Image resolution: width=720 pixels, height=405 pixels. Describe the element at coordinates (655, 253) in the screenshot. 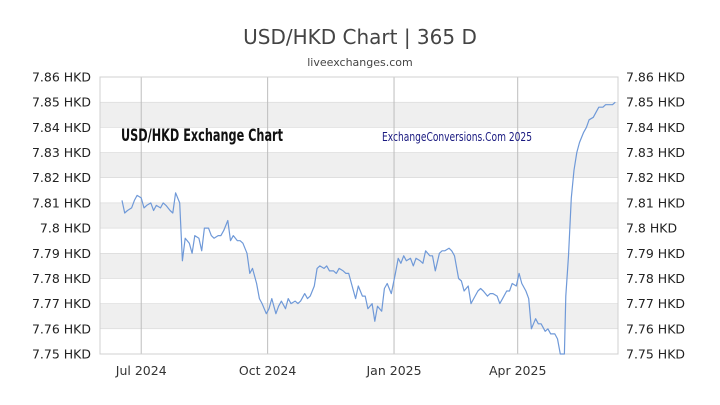

I see `y-tick-label-right: 7.79 HKD` at that location.